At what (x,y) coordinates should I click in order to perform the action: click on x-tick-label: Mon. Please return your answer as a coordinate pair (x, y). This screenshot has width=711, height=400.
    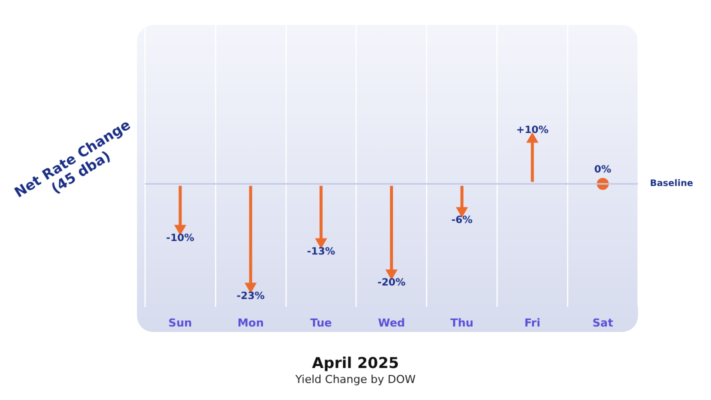
    Looking at the image, I should click on (250, 323).